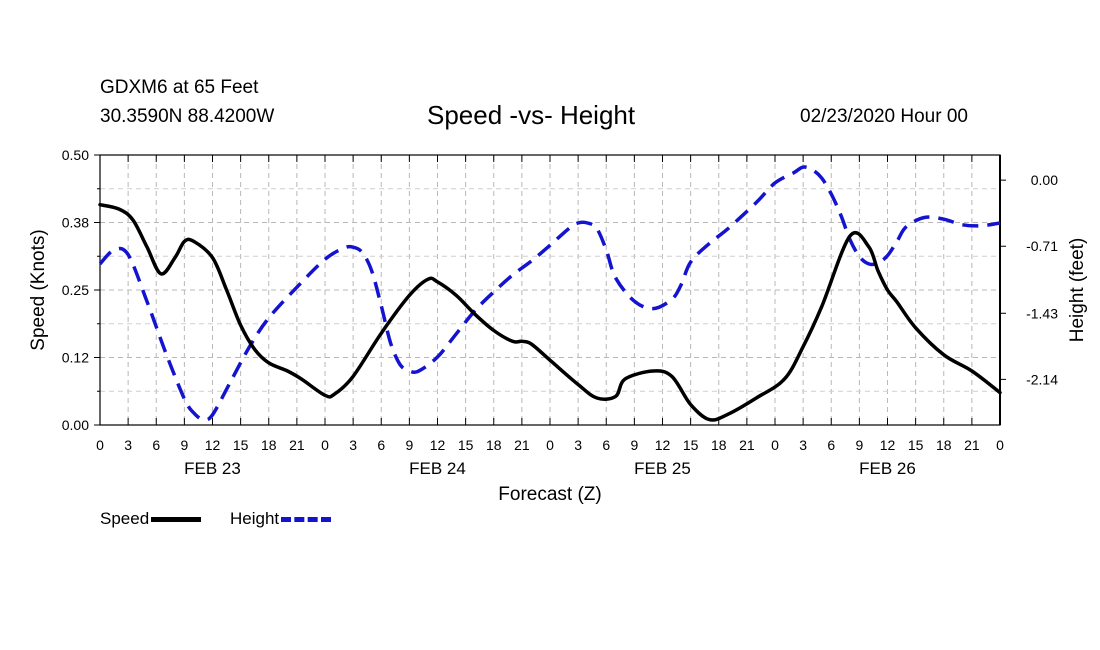 This screenshot has height=650, width=1100. Describe the element at coordinates (437, 468) in the screenshot. I see `day-label: FEB 24` at that location.